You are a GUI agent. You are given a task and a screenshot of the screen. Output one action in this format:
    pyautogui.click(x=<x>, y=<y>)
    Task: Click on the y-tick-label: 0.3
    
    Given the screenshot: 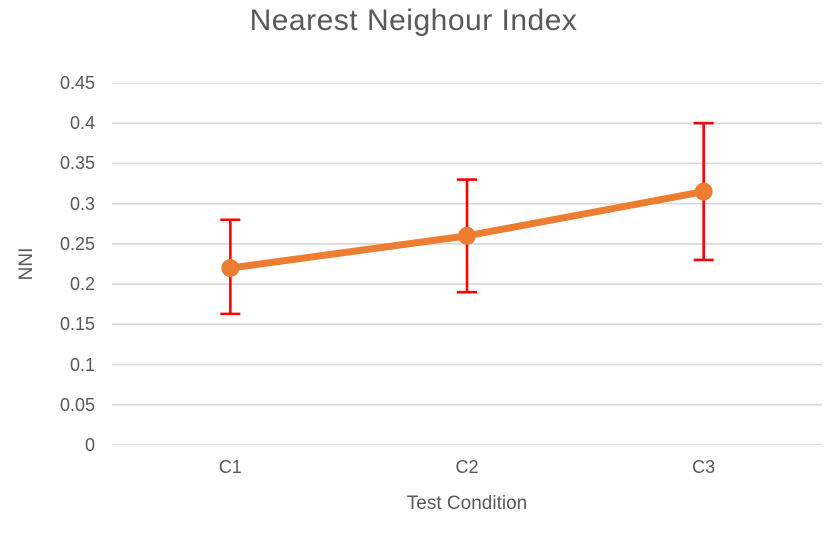 What is the action you would take?
    pyautogui.click(x=82, y=203)
    